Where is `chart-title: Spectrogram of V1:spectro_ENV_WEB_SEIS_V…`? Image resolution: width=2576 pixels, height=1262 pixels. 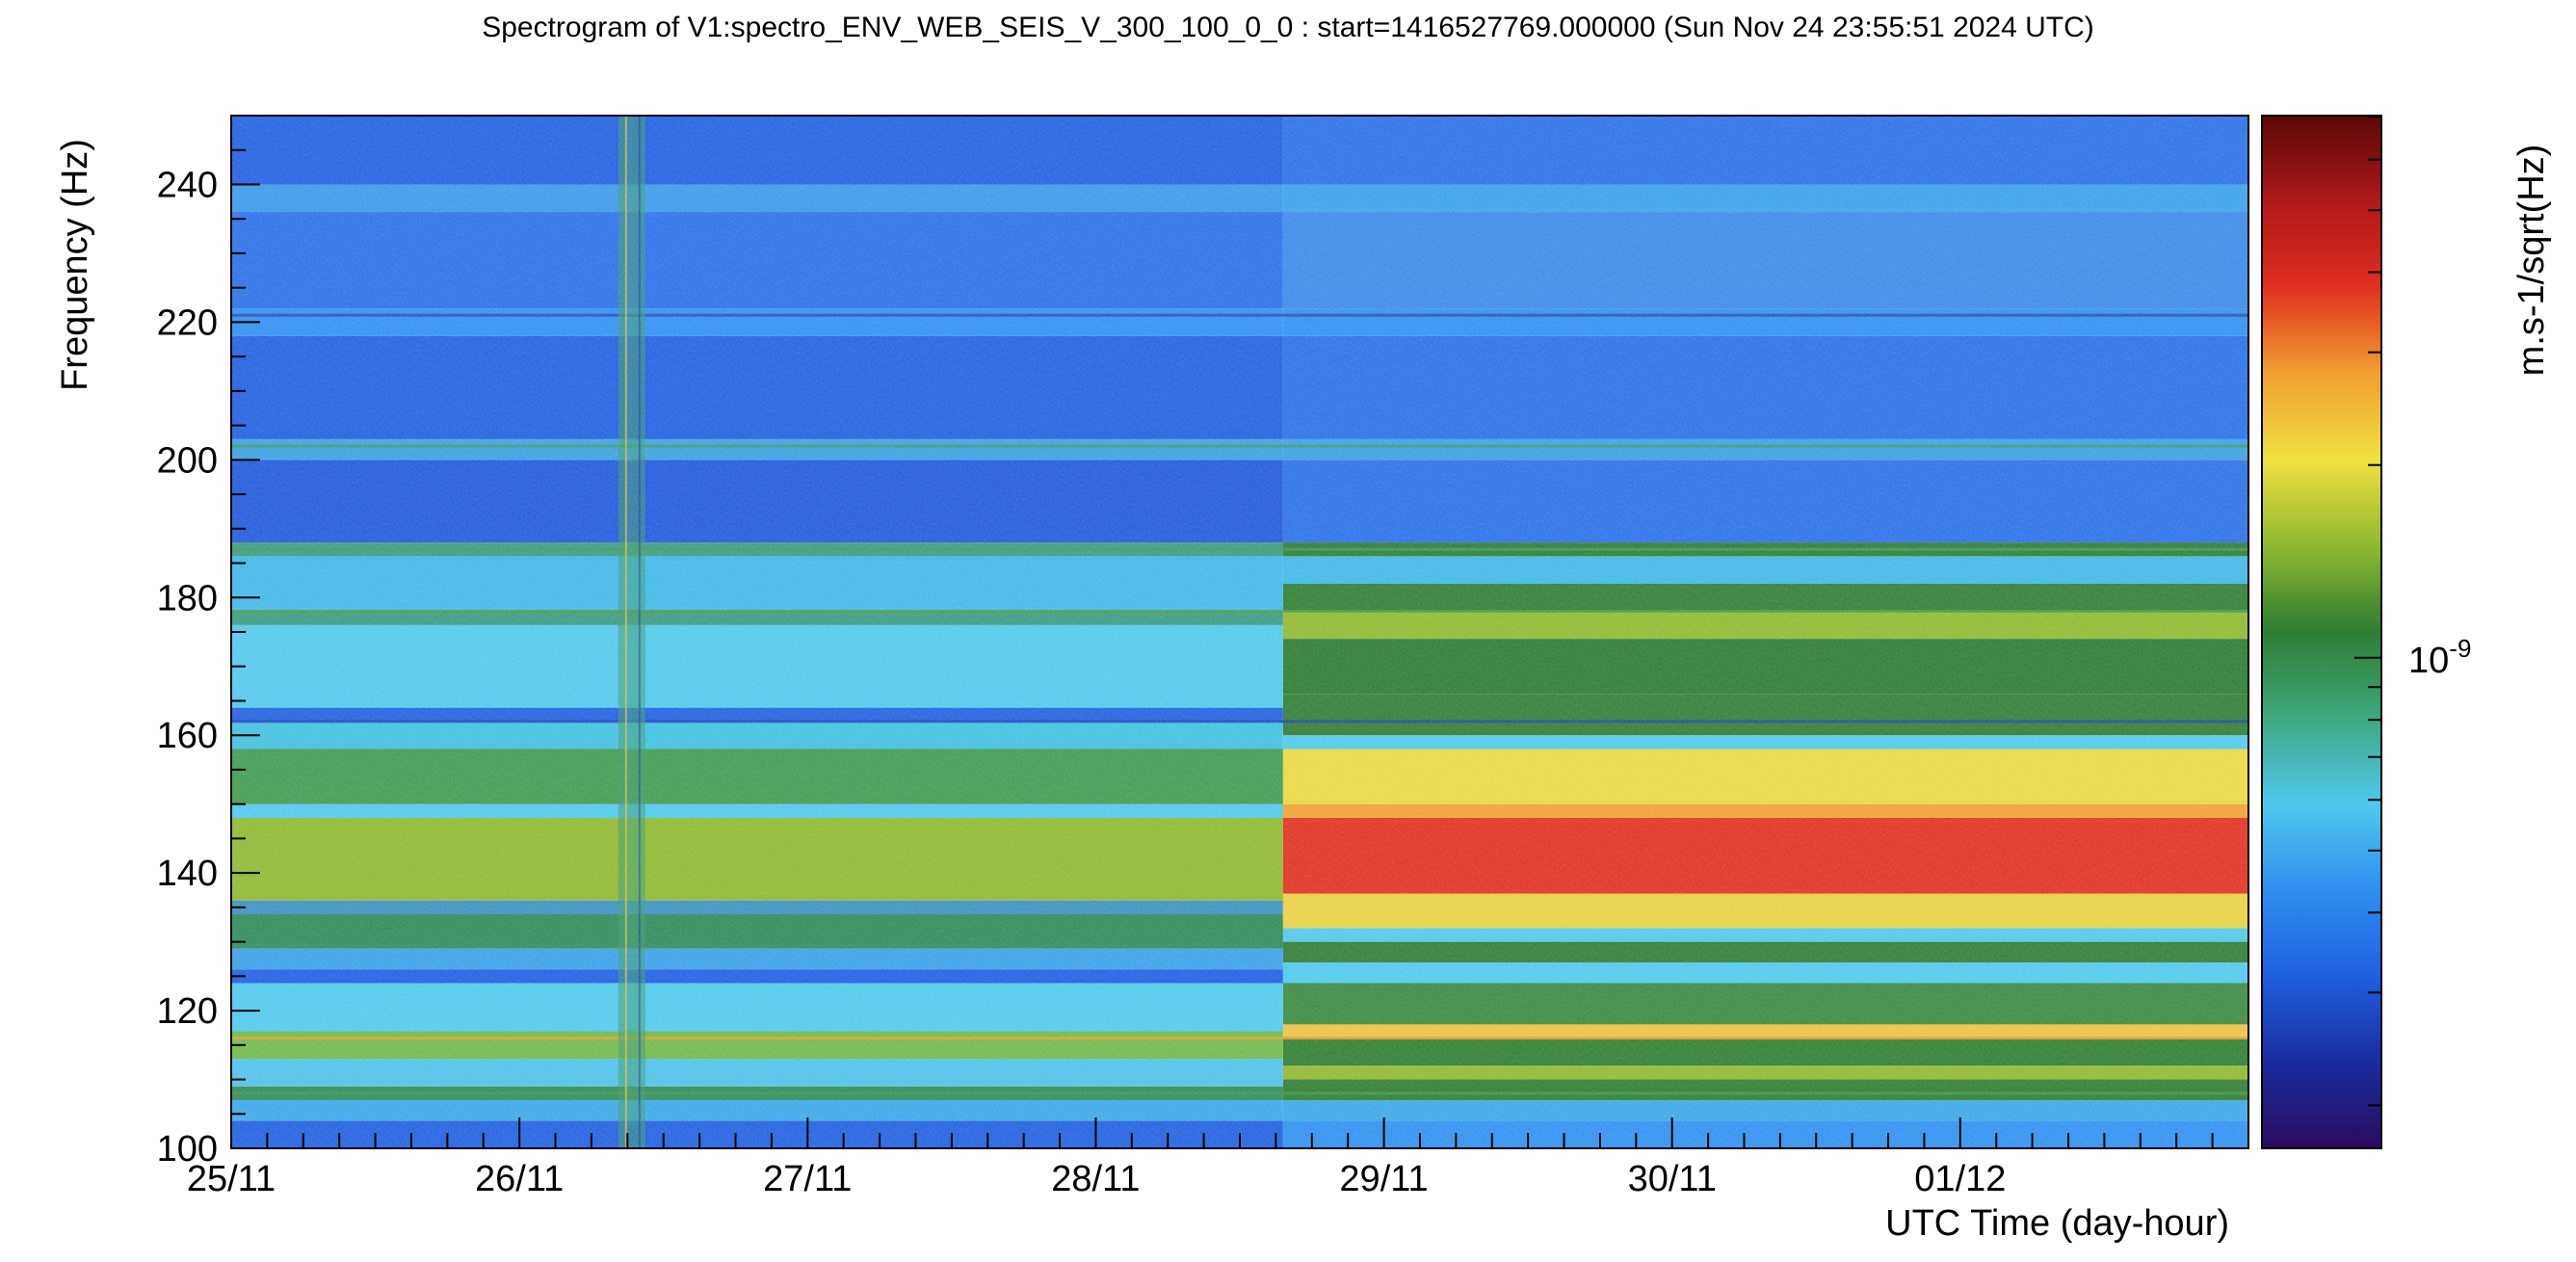
chart-title: Spectrogram of V1:spectro_ENV_WEB_SEIS_V… is located at coordinates (1288, 28).